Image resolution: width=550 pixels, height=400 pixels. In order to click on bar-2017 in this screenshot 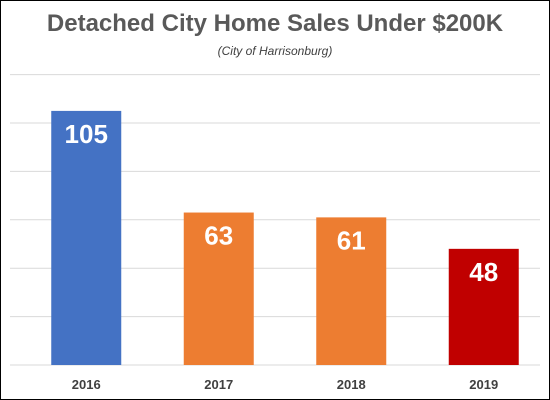, I will do `click(218, 288)`.